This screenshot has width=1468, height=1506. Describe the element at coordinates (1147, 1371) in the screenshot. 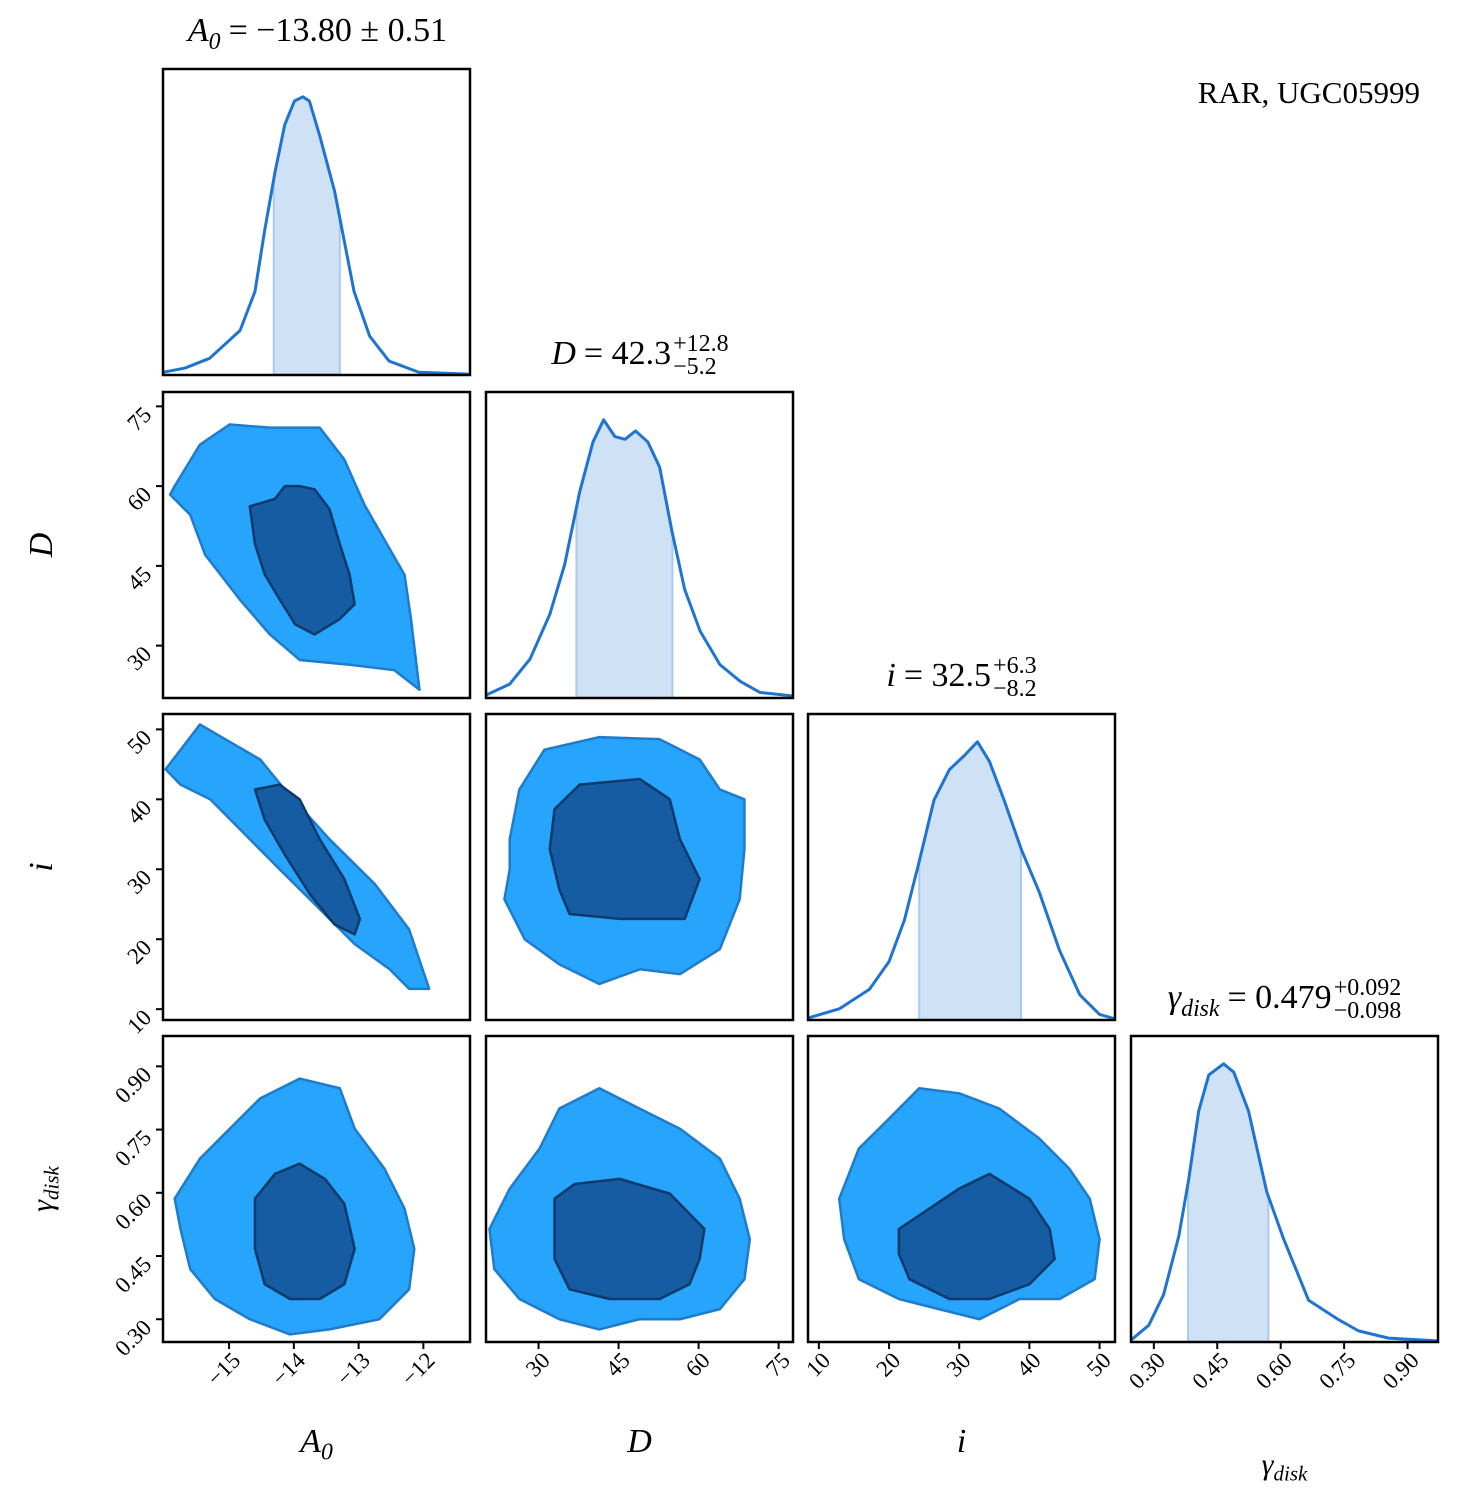

I see `x-tick-label: 0.30` at that location.